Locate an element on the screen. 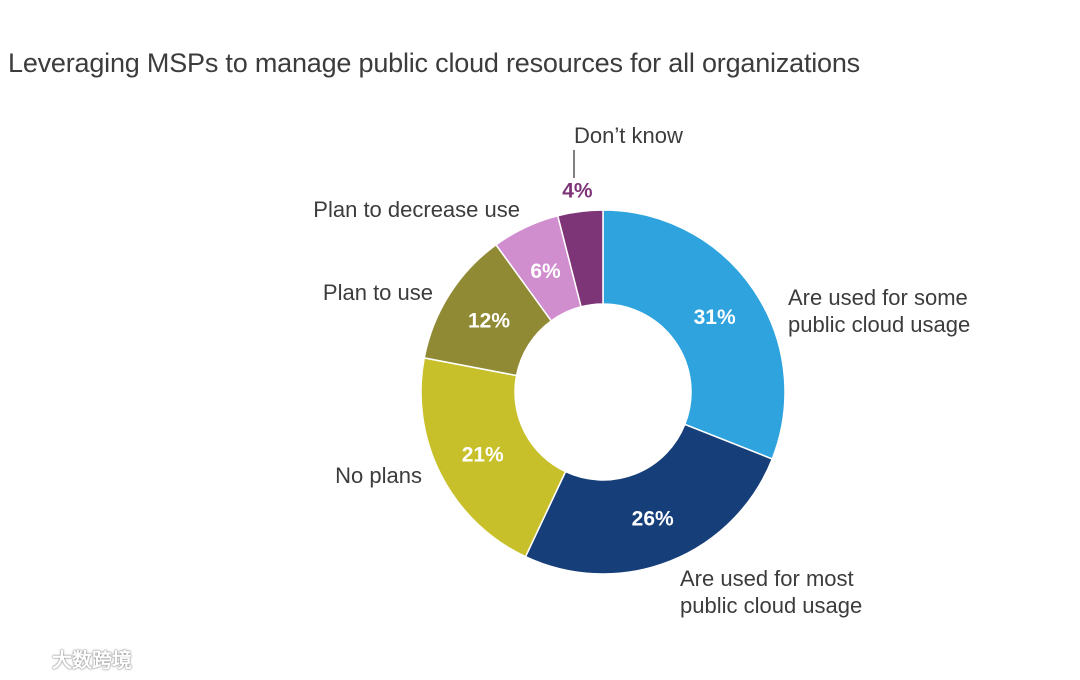  slice-category-label-2: No plans is located at coordinates (378, 475).